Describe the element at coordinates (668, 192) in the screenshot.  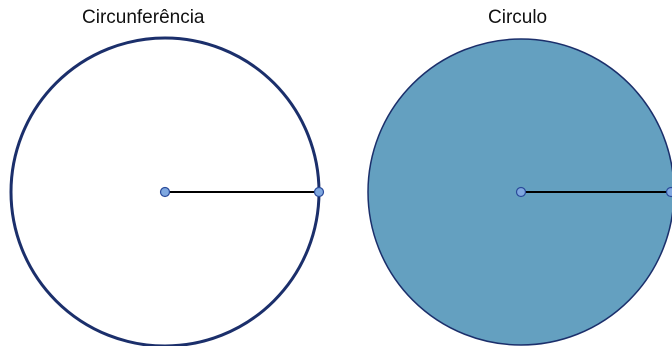
I see `circulo-edge-point` at that location.